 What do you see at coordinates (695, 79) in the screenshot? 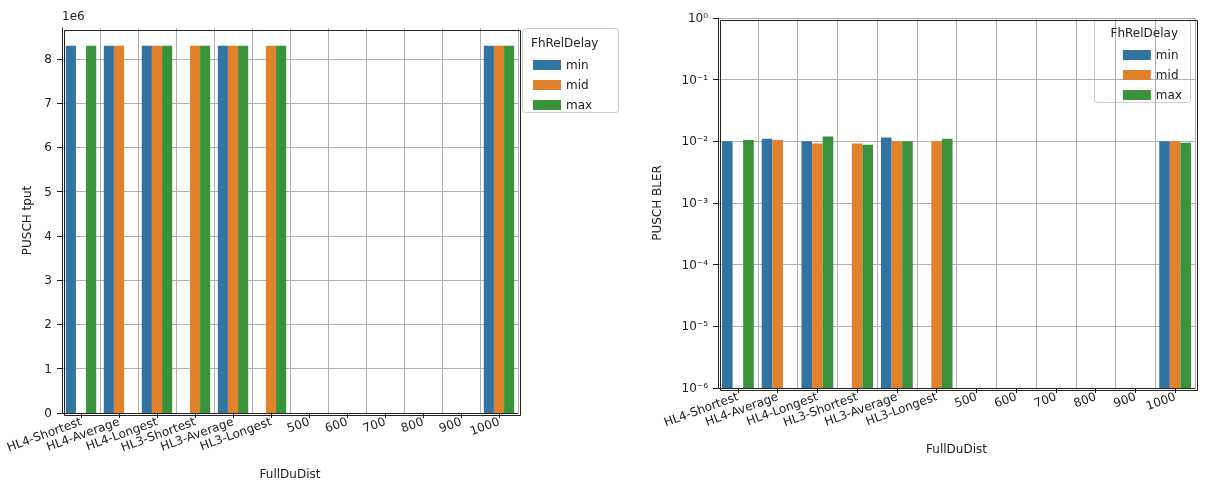
I see `y-tick-label: 10⁻¹` at bounding box center [695, 79].